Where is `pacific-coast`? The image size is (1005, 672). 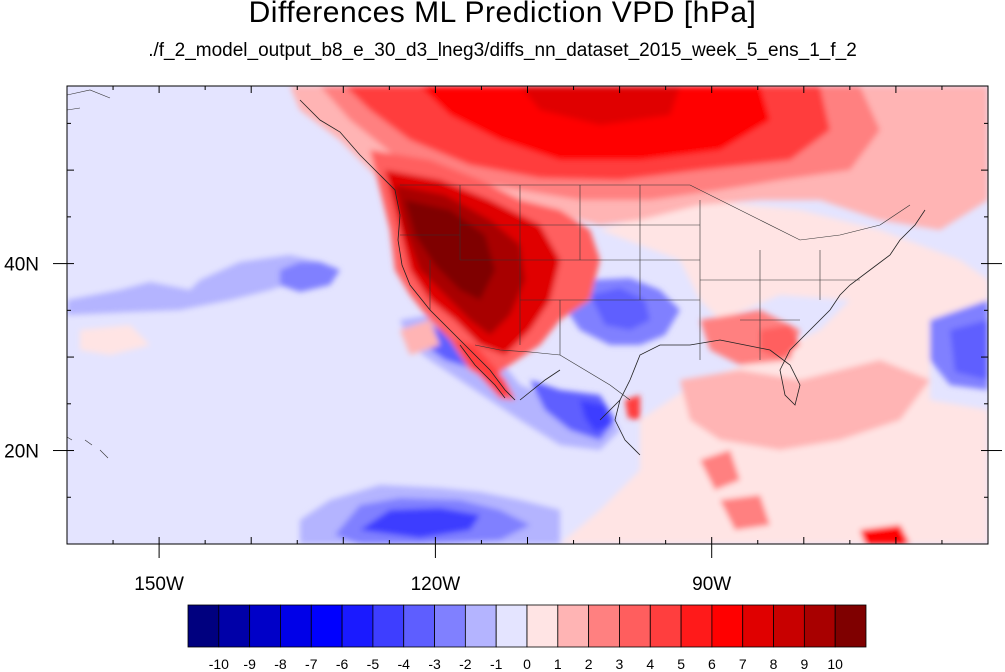 pacific-coast is located at coordinates (407, 250).